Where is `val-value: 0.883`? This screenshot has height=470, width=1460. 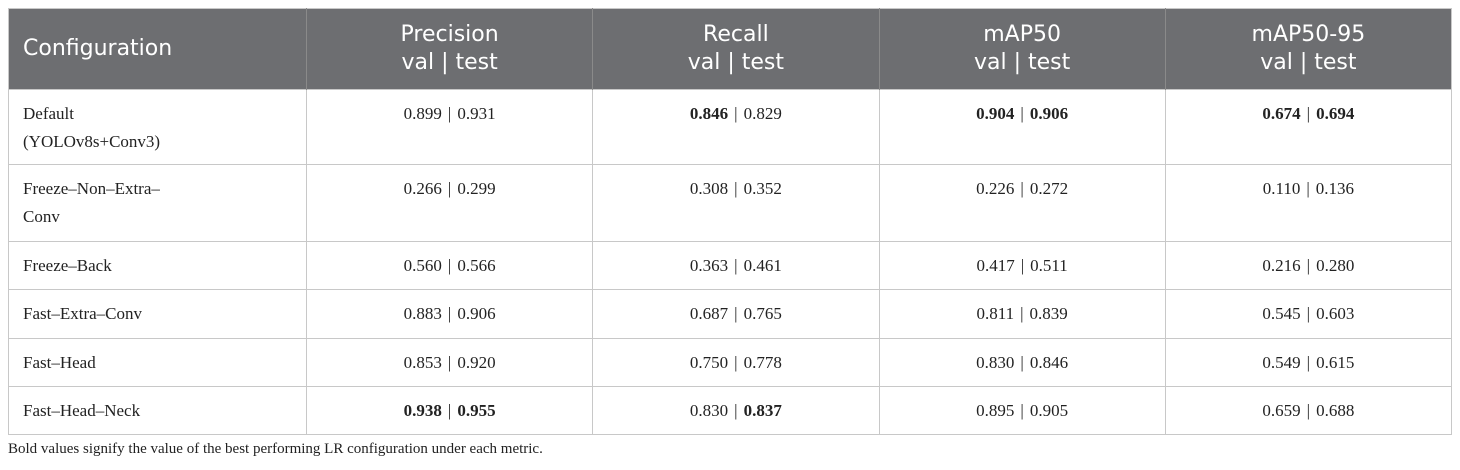
val-value: 0.883 is located at coordinates (422, 313).